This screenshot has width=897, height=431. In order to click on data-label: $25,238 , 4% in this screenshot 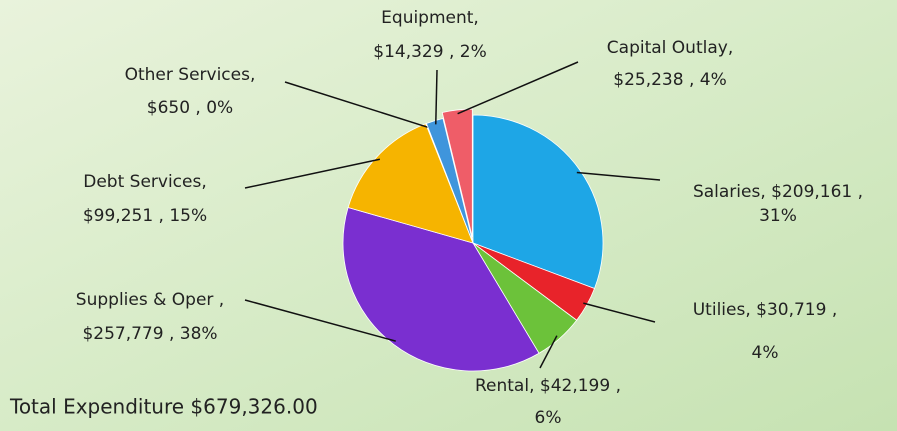, I will do `click(669, 80)`.